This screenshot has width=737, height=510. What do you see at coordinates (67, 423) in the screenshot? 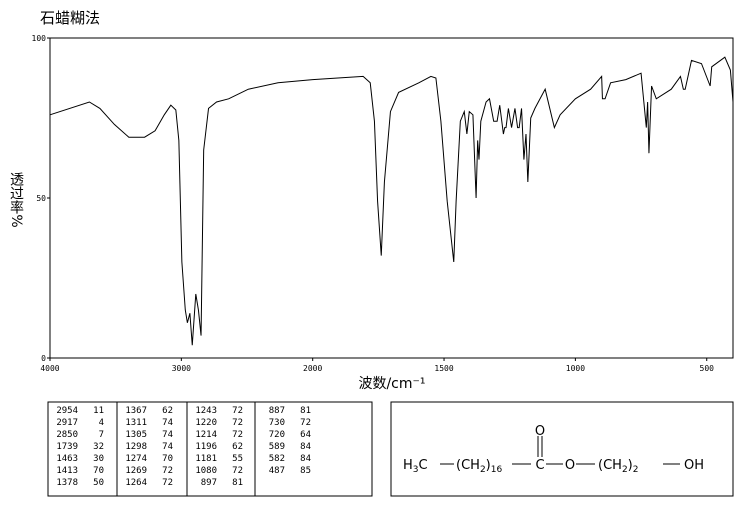
I see `peak-wavenumber: 2917` at bounding box center [67, 423].